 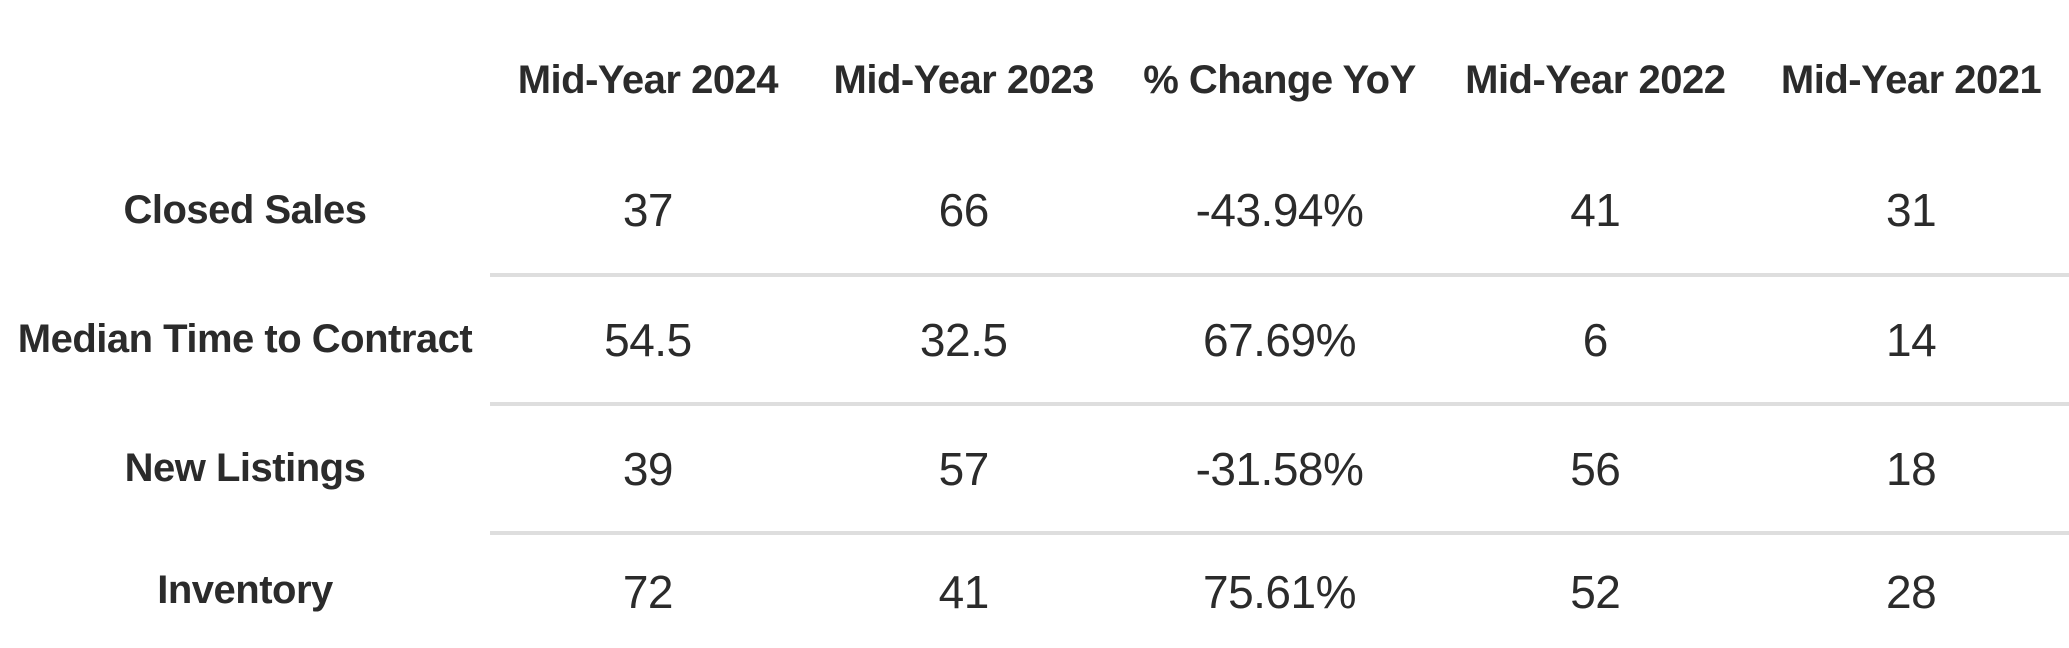 I want to click on table-cell: 14, so click(x=1911, y=340).